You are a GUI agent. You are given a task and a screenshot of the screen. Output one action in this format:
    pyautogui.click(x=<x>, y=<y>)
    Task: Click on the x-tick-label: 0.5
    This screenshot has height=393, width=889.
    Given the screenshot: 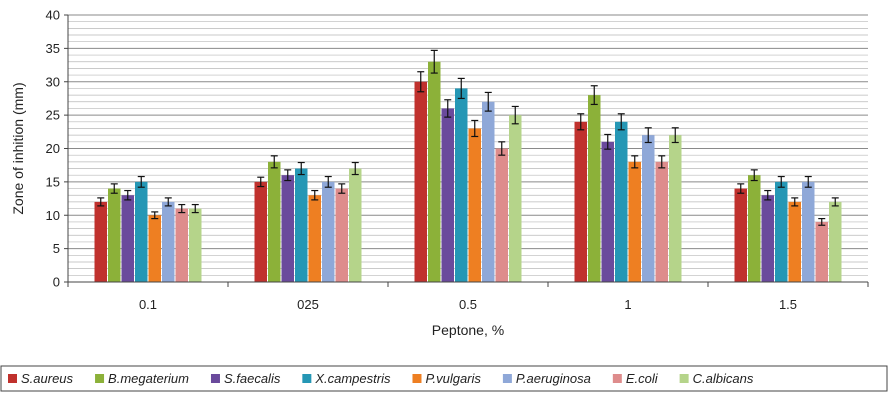 What is the action you would take?
    pyautogui.click(x=468, y=304)
    